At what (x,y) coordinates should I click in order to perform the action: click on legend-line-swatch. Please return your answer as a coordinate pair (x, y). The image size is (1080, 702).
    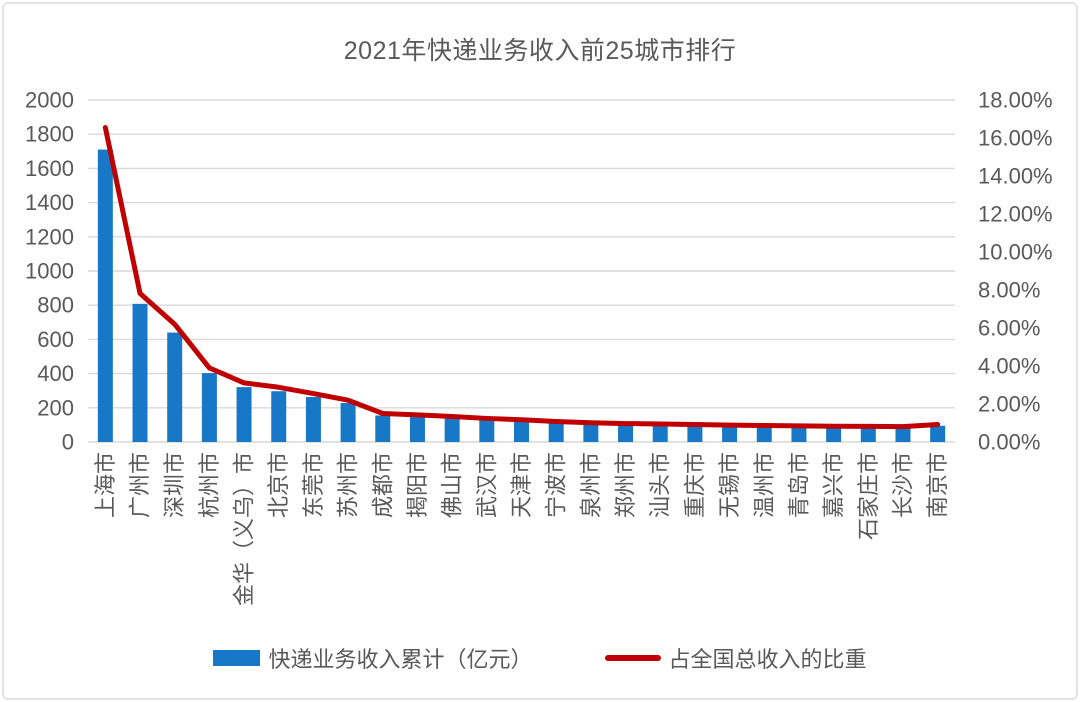
    Looking at the image, I should click on (632, 658).